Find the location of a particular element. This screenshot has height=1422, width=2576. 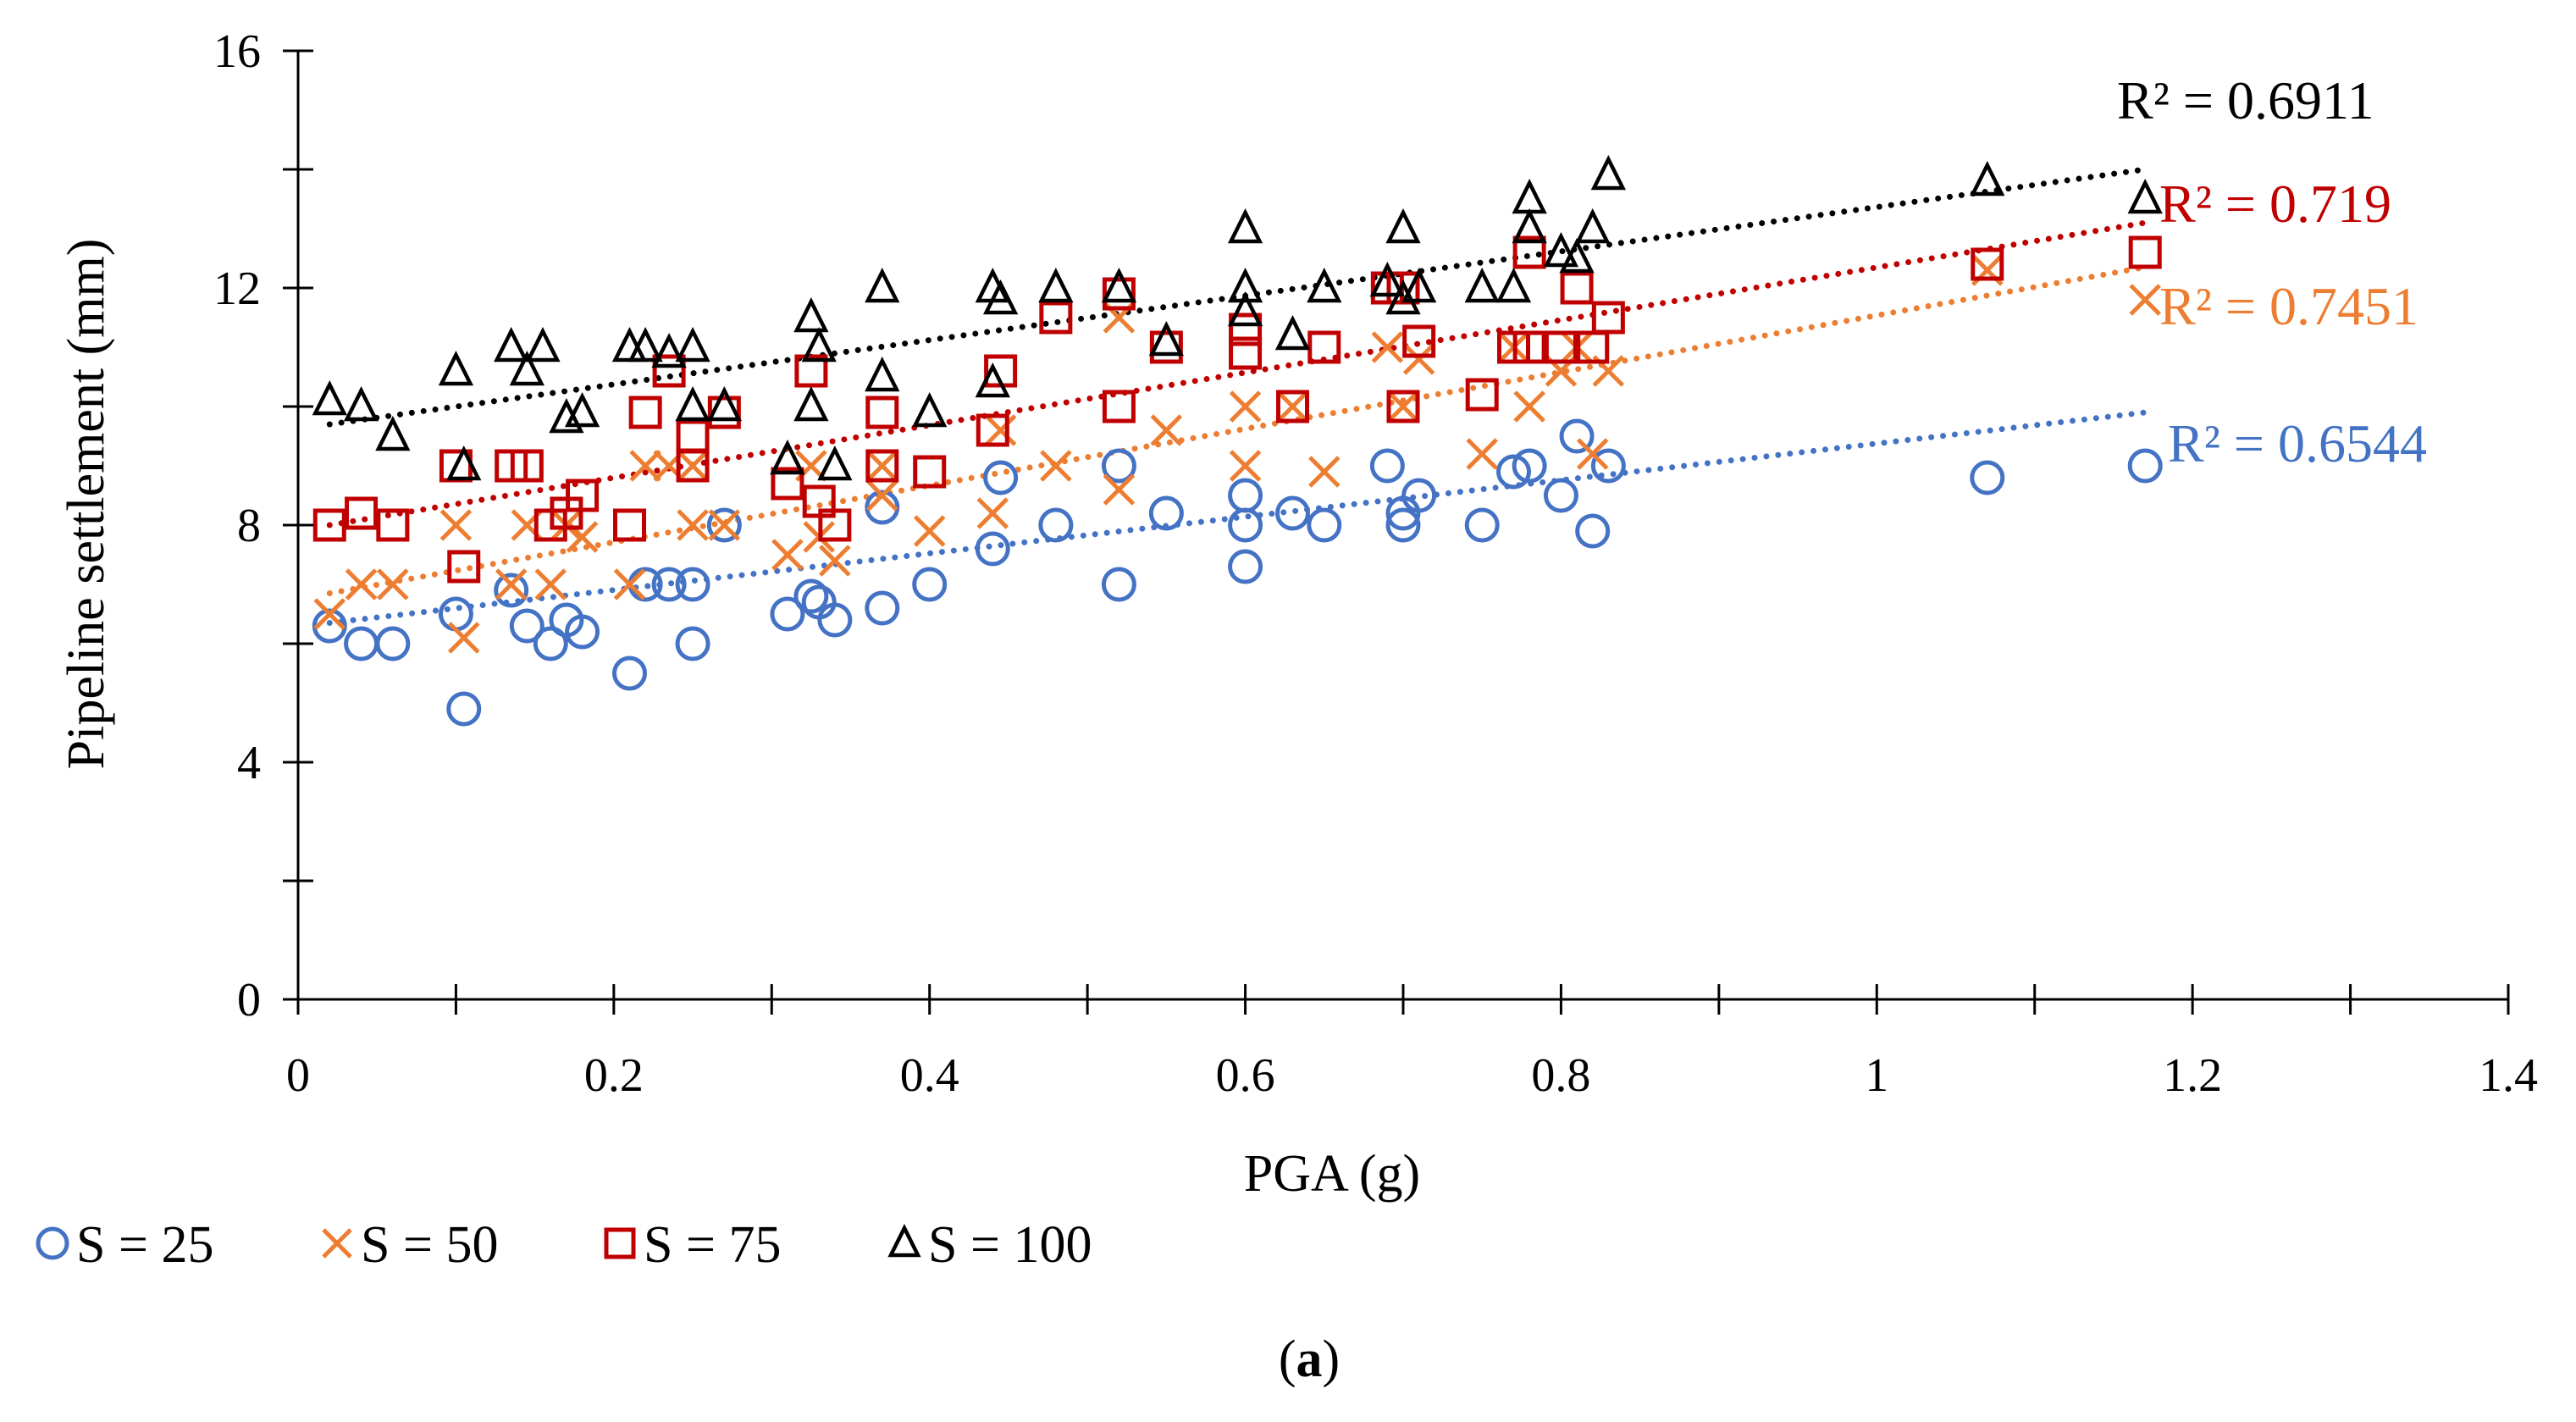

y-tick-label: 12 is located at coordinates (237, 289).